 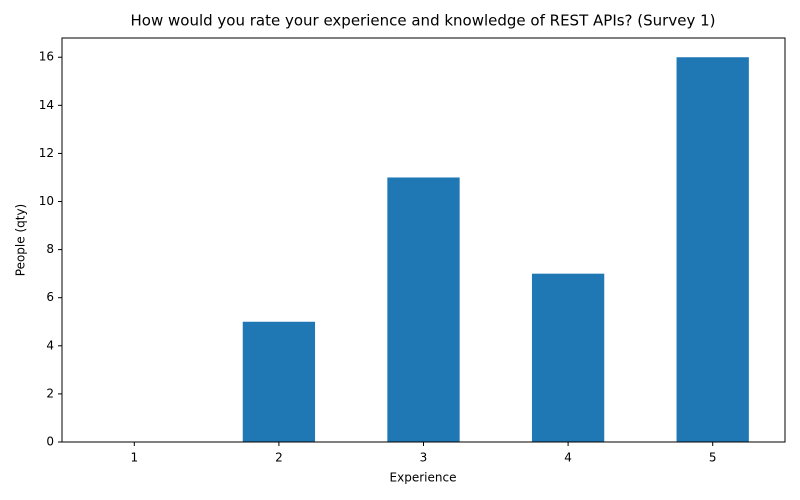 What do you see at coordinates (423, 478) in the screenshot?
I see `x-axis-label: Experience` at bounding box center [423, 478].